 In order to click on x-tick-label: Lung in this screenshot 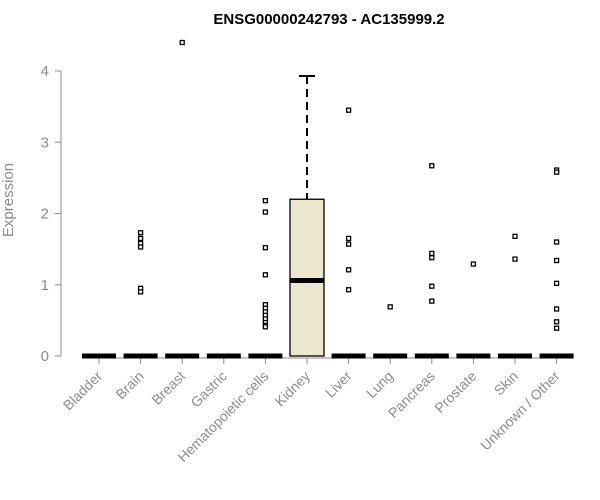, I will do `click(379, 384)`.